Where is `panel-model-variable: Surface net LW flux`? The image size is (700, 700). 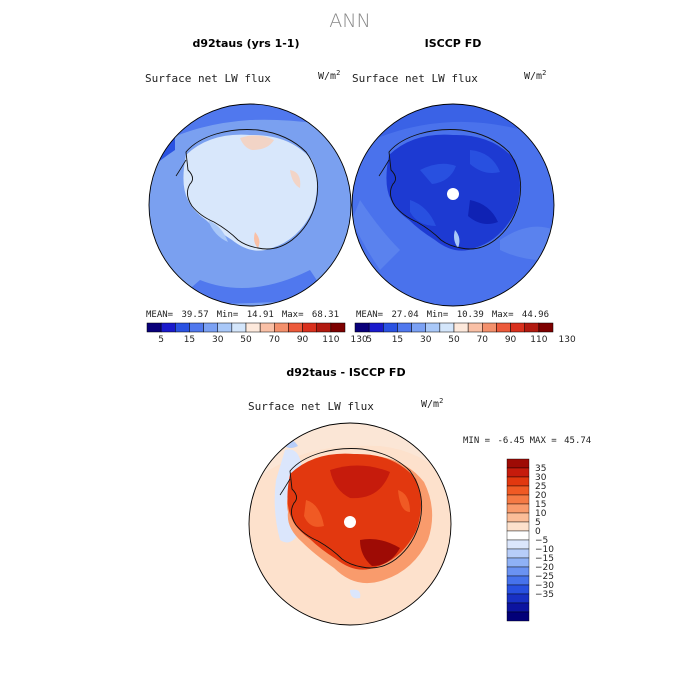 panel-model-variable: Surface net LW flux is located at coordinates (208, 78).